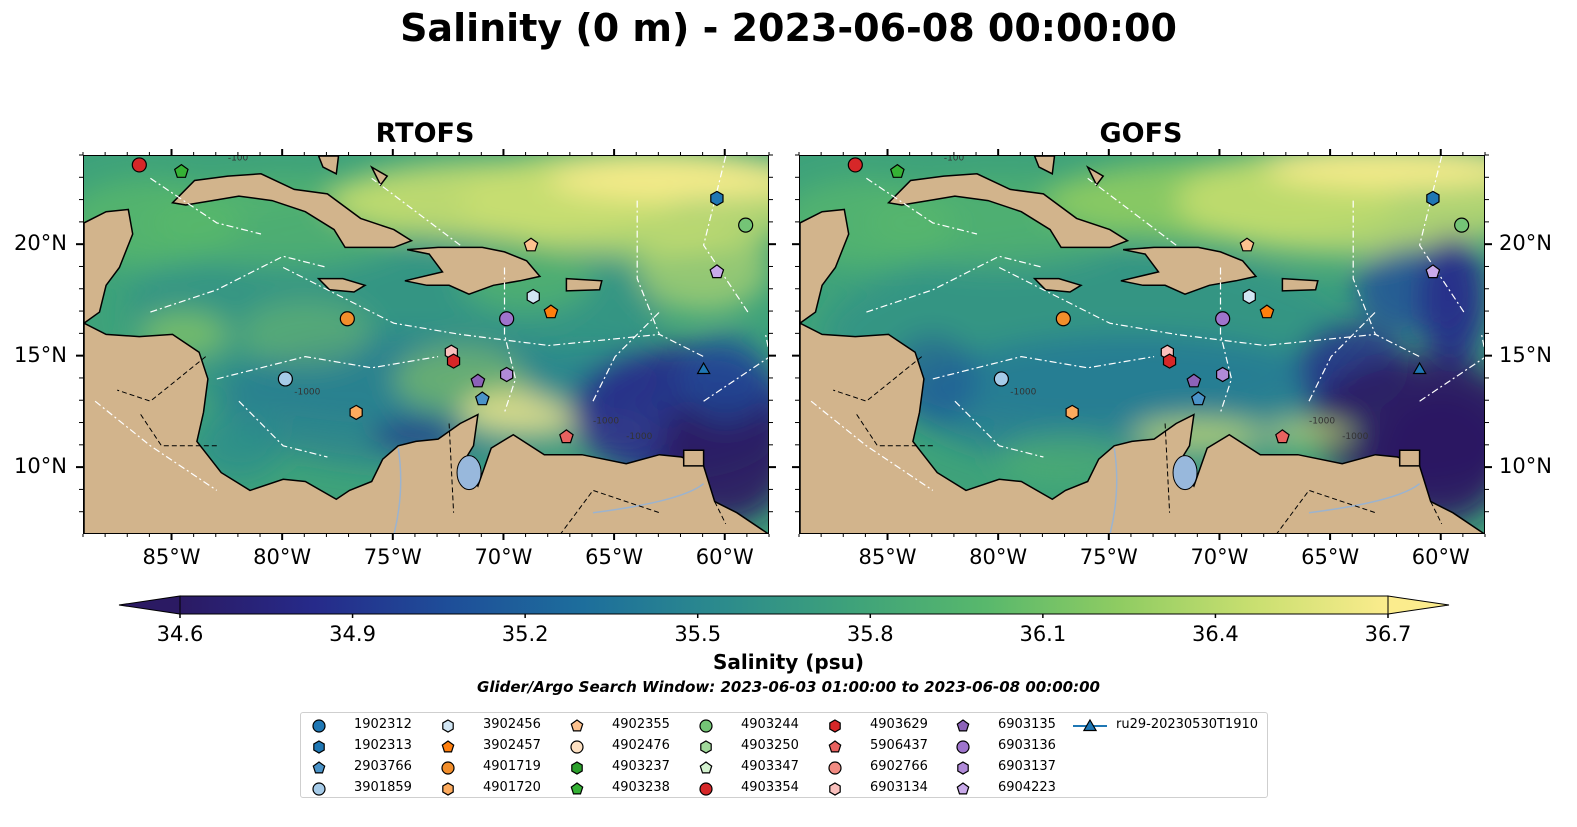 The height and width of the screenshot is (827, 1577). I want to click on y-tick-label: 15°N, so click(1525, 354).